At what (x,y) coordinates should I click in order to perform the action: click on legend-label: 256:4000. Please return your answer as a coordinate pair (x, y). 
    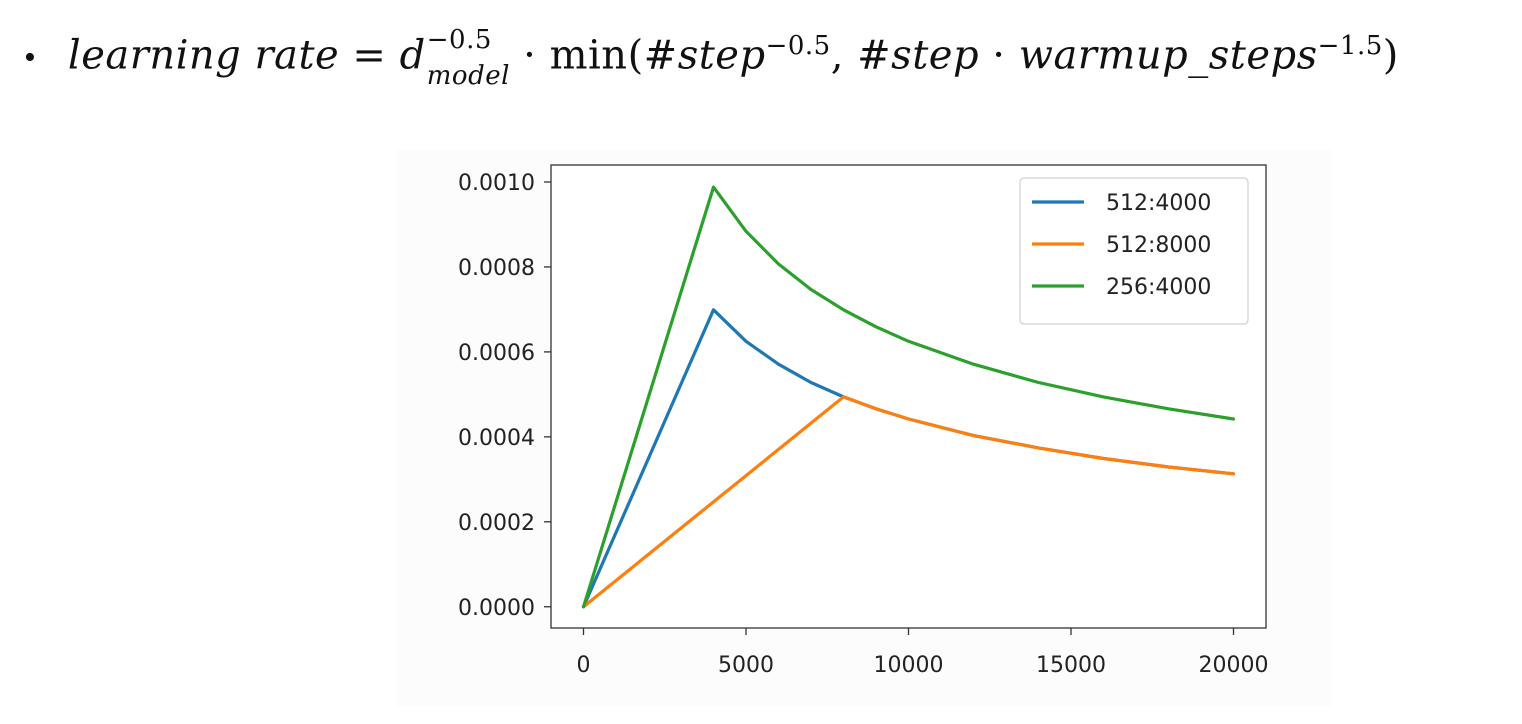
    Looking at the image, I should click on (1158, 287).